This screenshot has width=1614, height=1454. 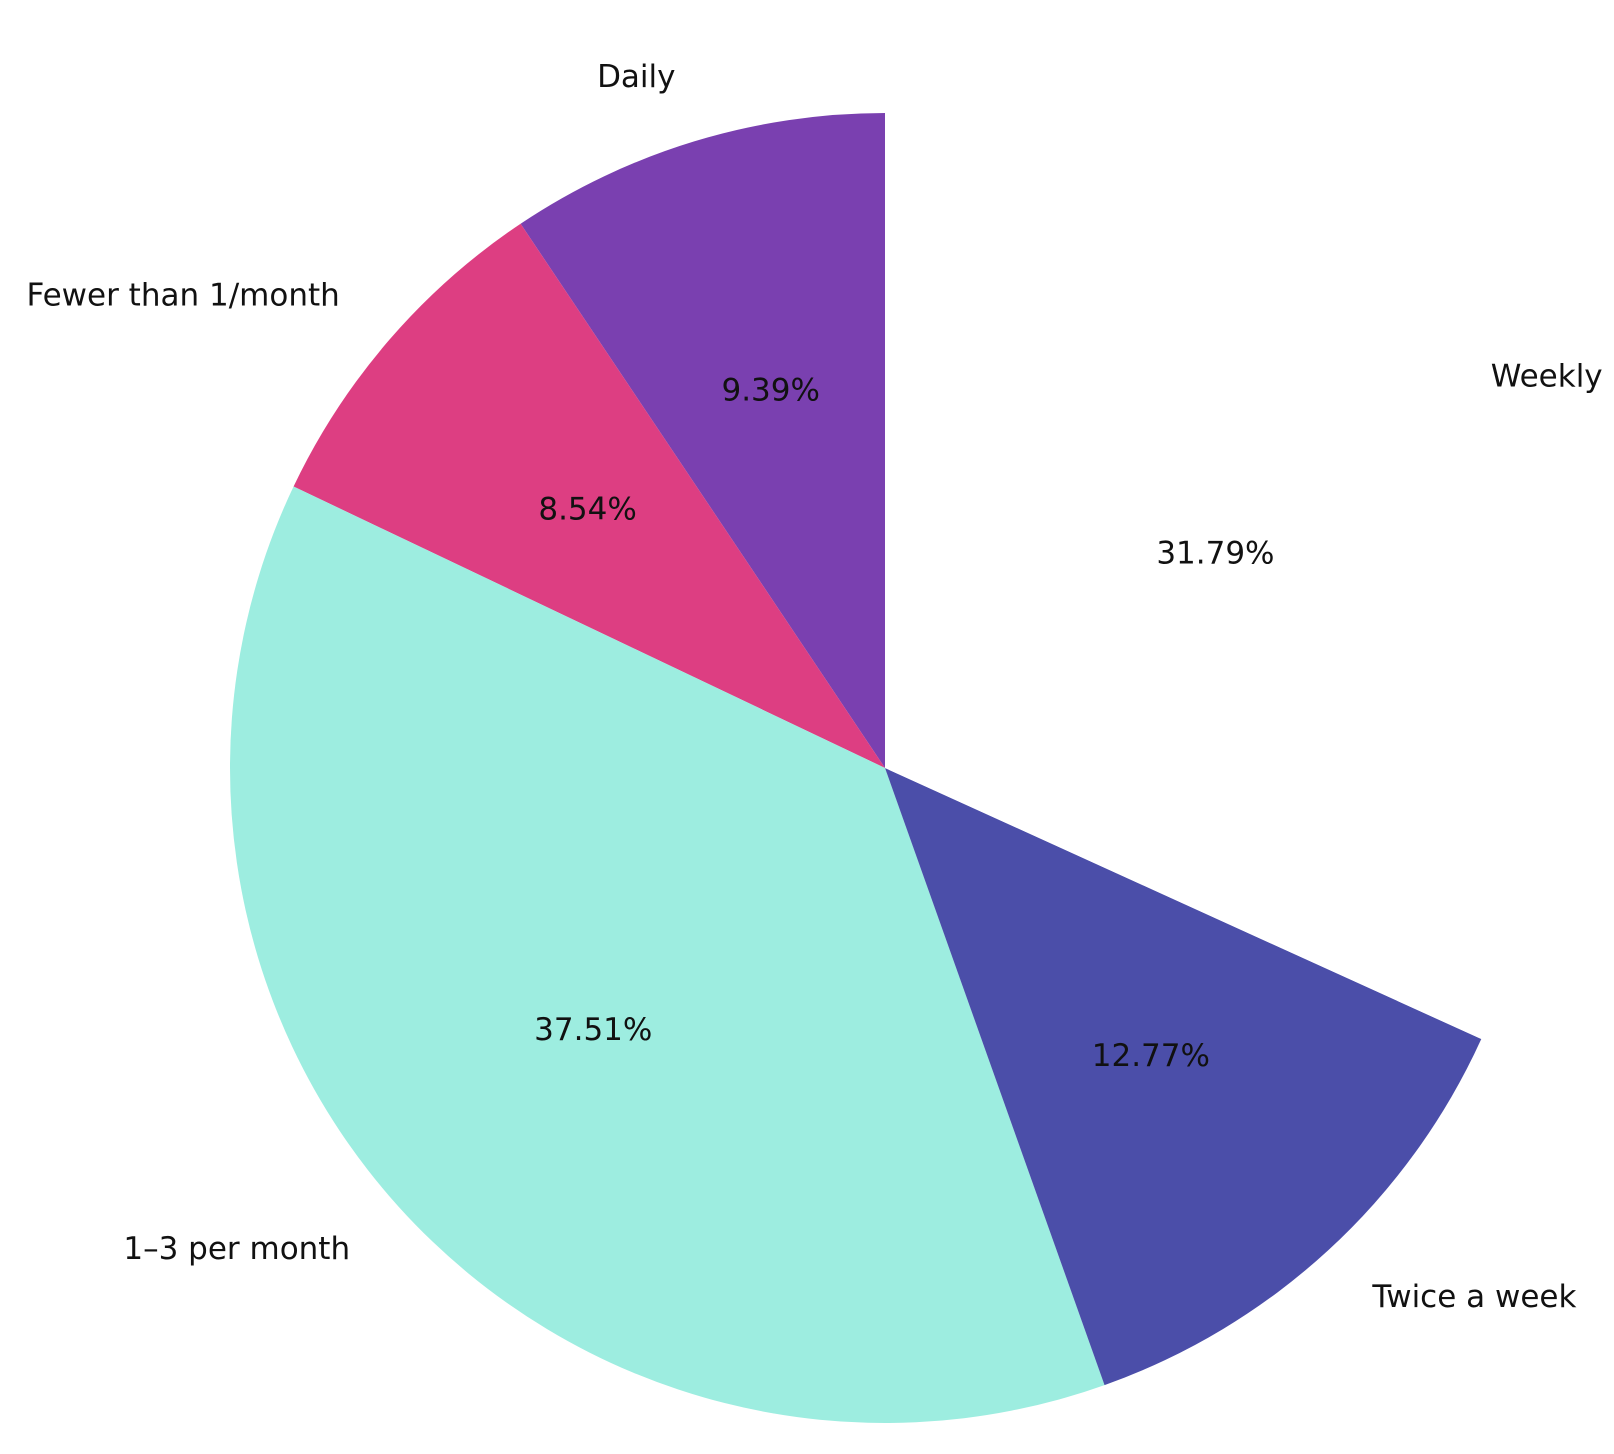 I want to click on slice-label-daily: Daily, so click(x=636, y=77).